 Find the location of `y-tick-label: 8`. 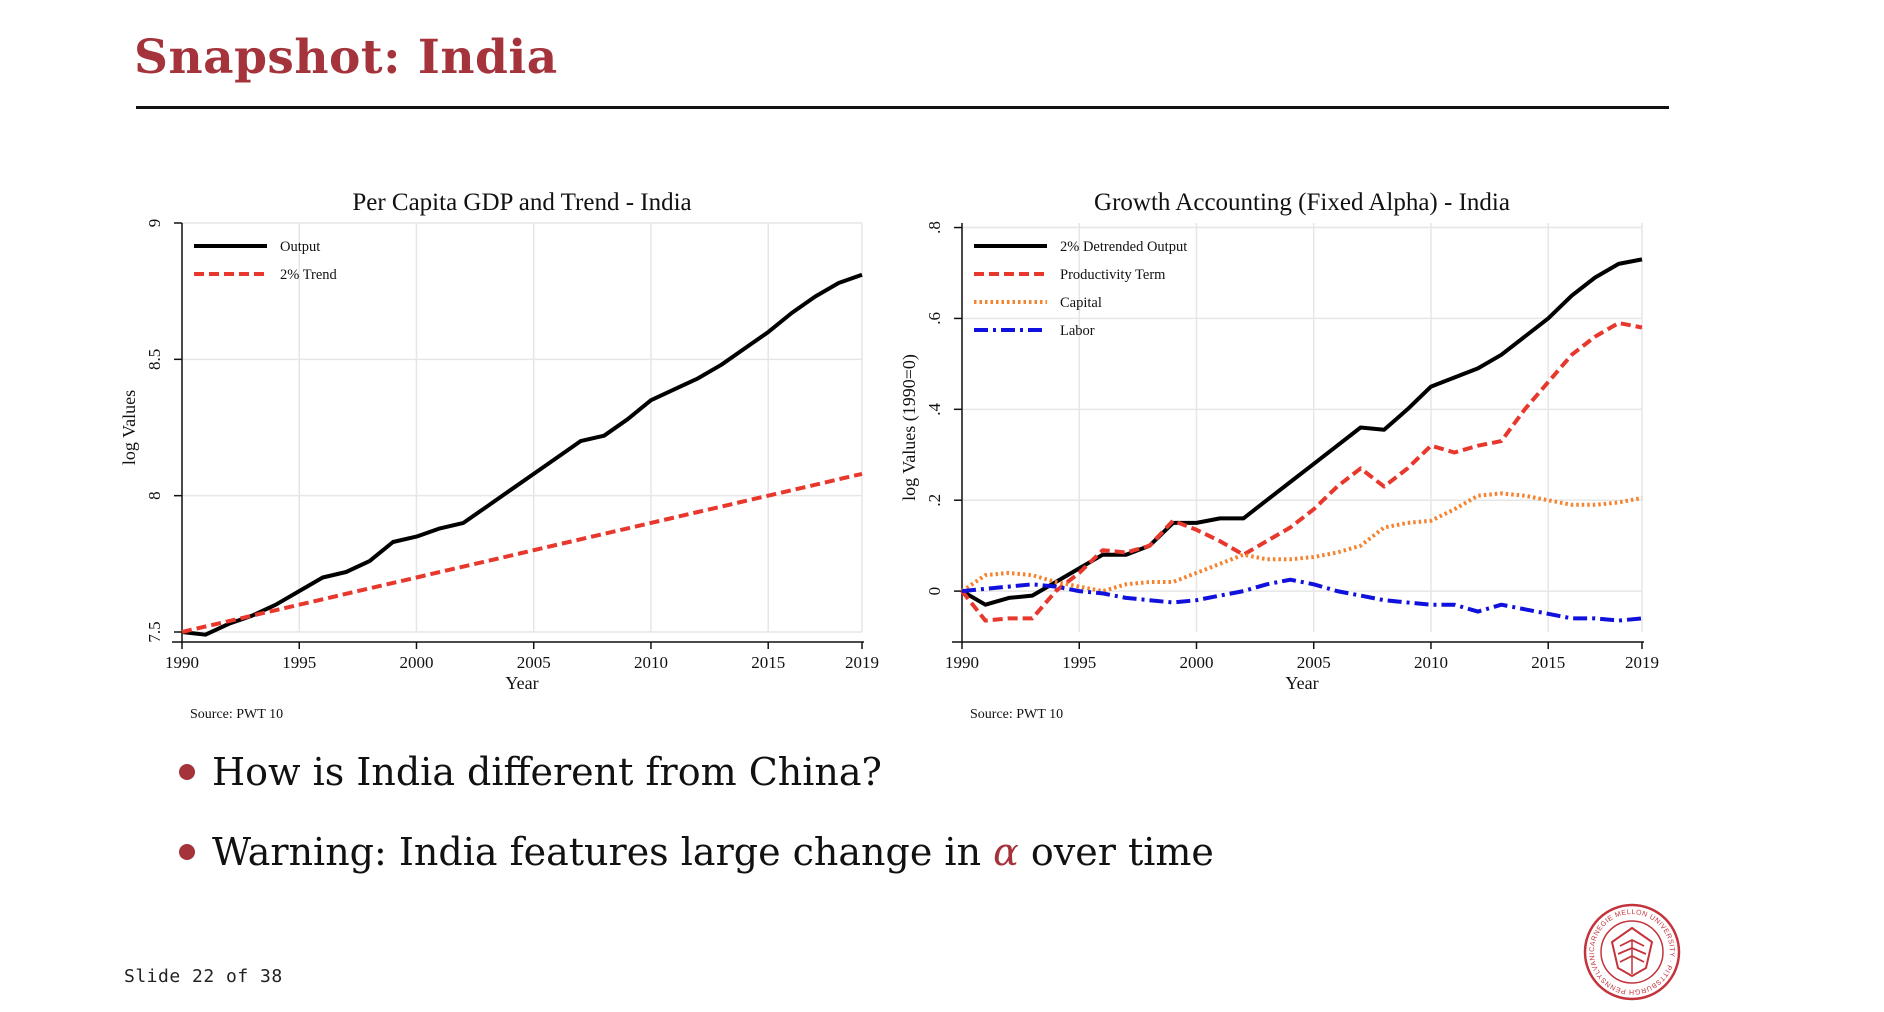

y-tick-label: 8 is located at coordinates (154, 495).